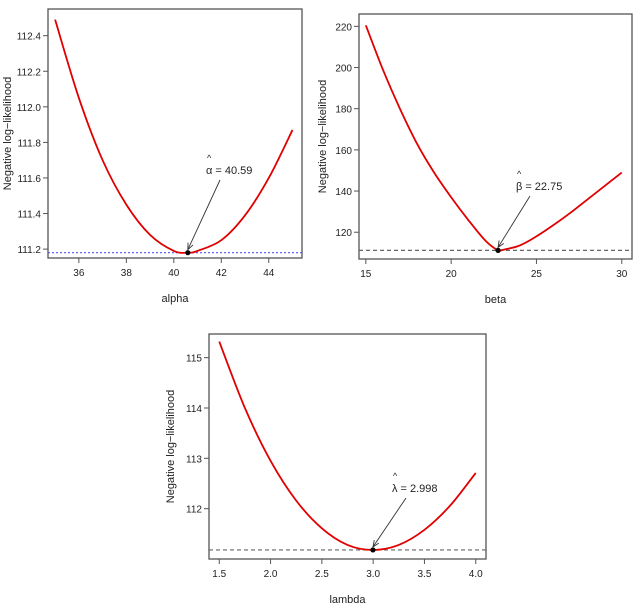 The width and height of the screenshot is (642, 616). What do you see at coordinates (452, 274) in the screenshot?
I see `x-tick-label: 20` at bounding box center [452, 274].